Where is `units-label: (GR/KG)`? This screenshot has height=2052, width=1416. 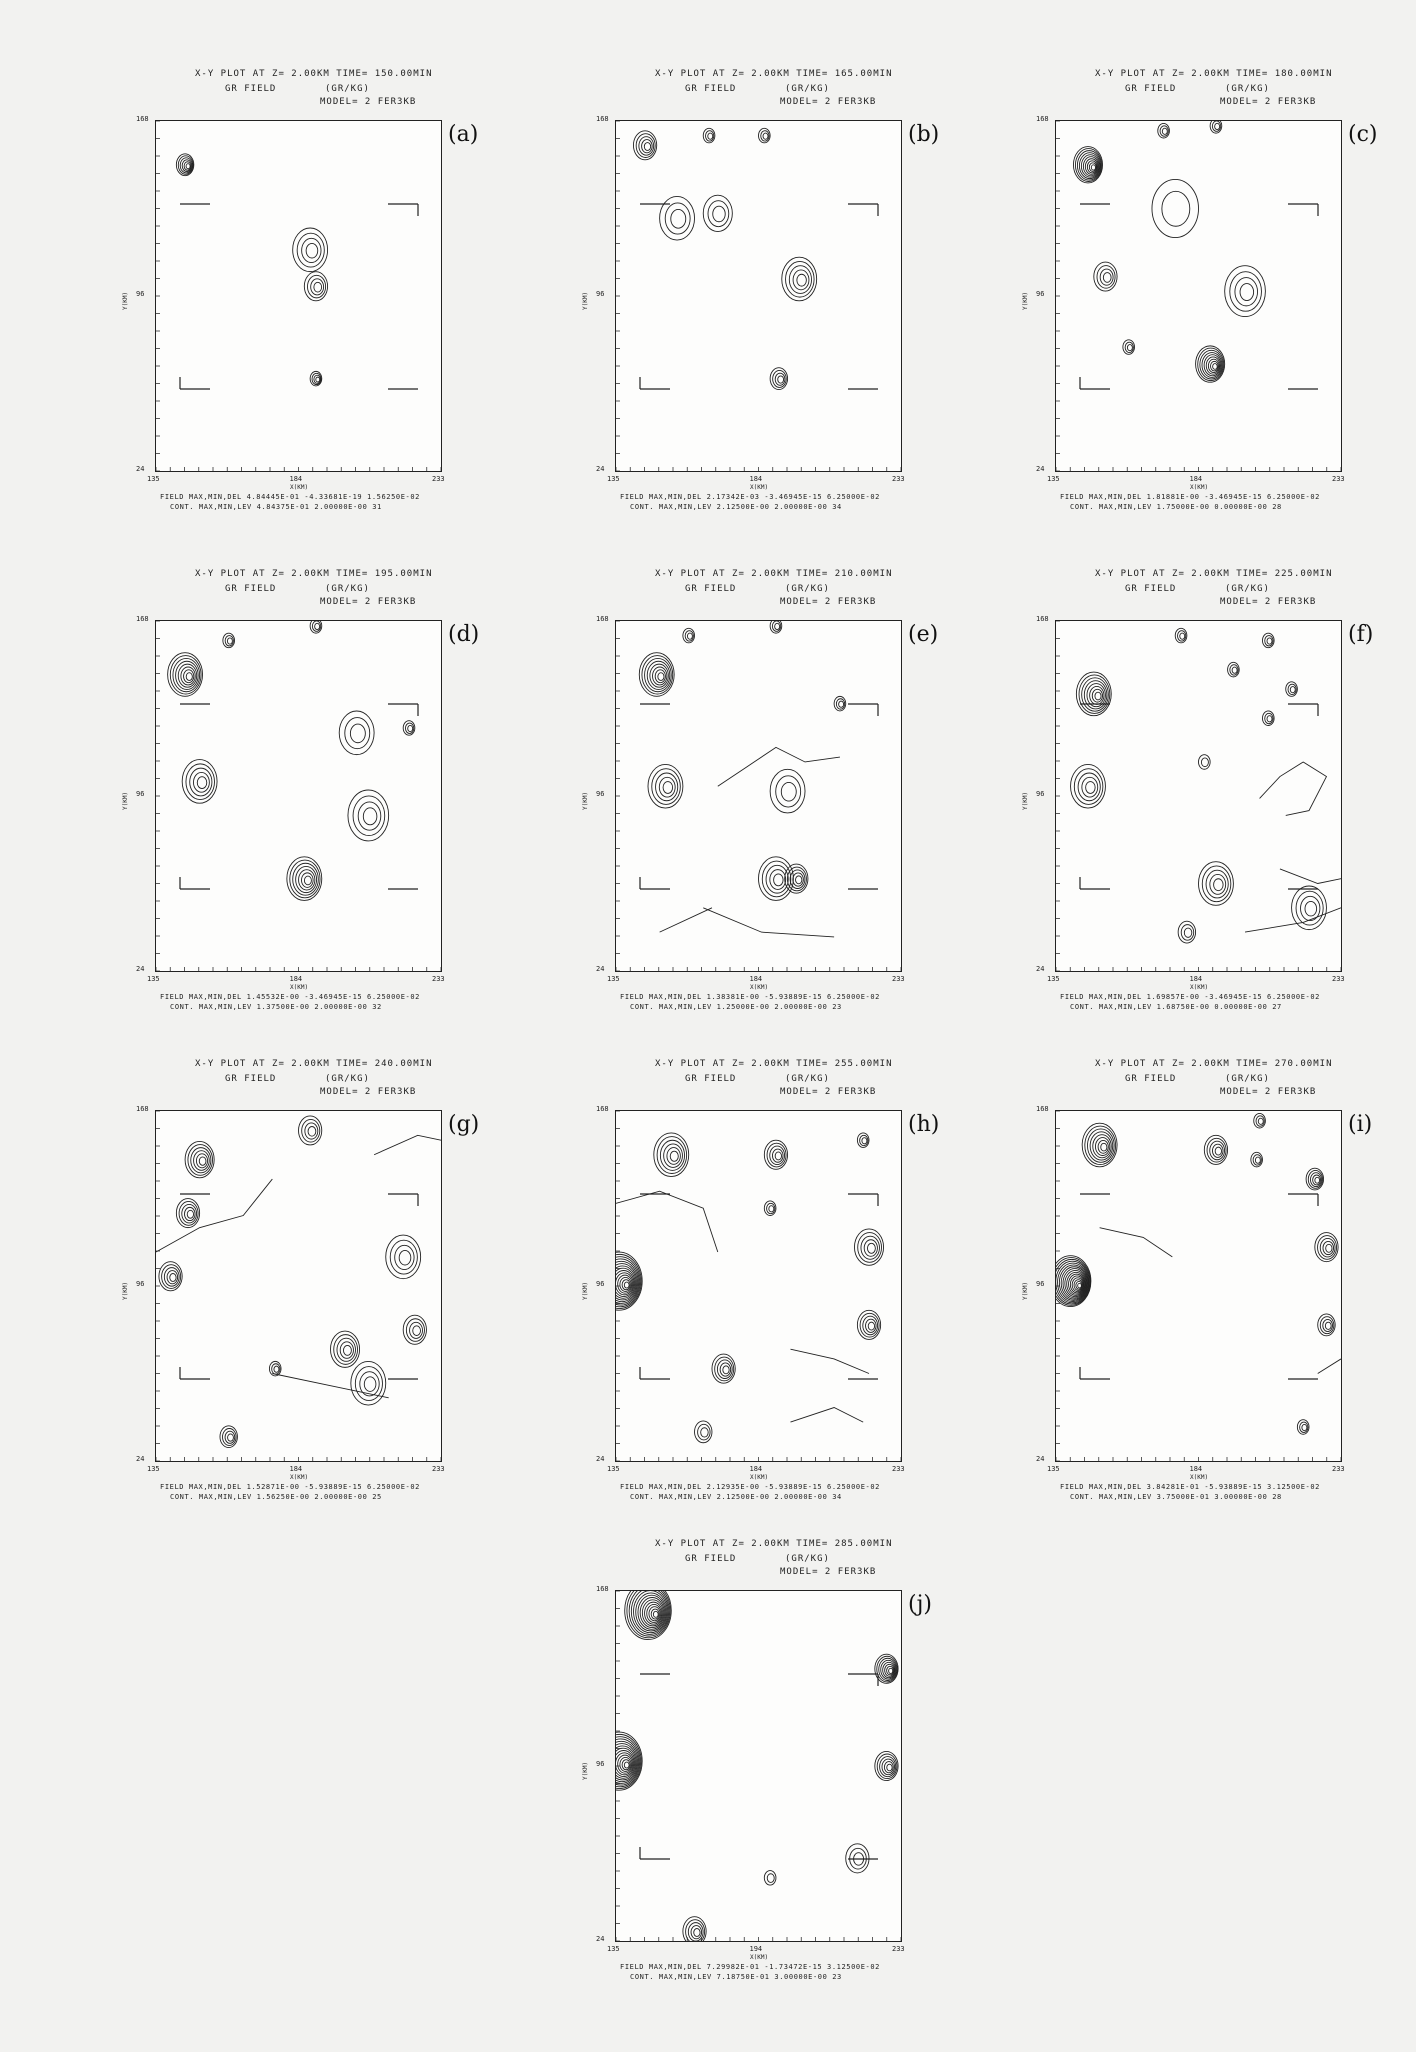
units-label: (GR/KG) is located at coordinates (807, 1559).